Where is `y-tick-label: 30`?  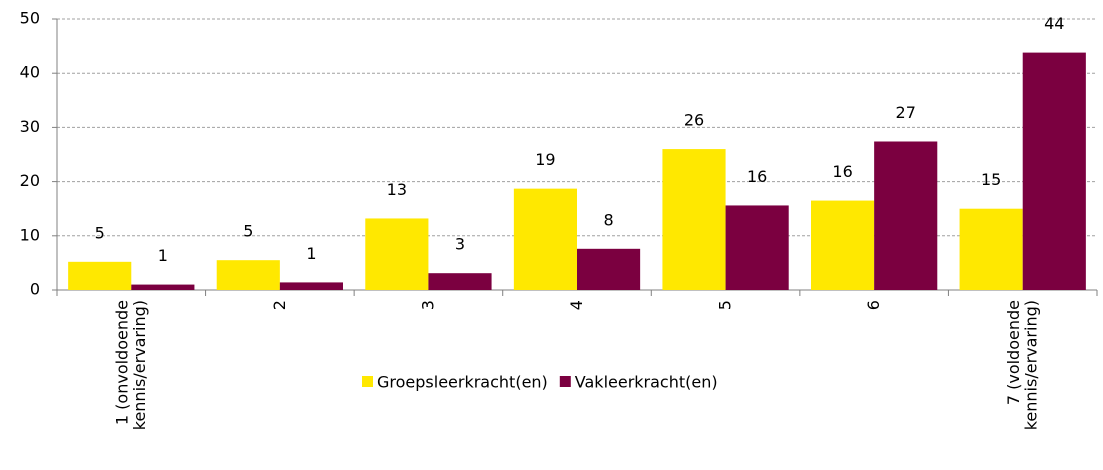 y-tick-label: 30 is located at coordinates (30, 126).